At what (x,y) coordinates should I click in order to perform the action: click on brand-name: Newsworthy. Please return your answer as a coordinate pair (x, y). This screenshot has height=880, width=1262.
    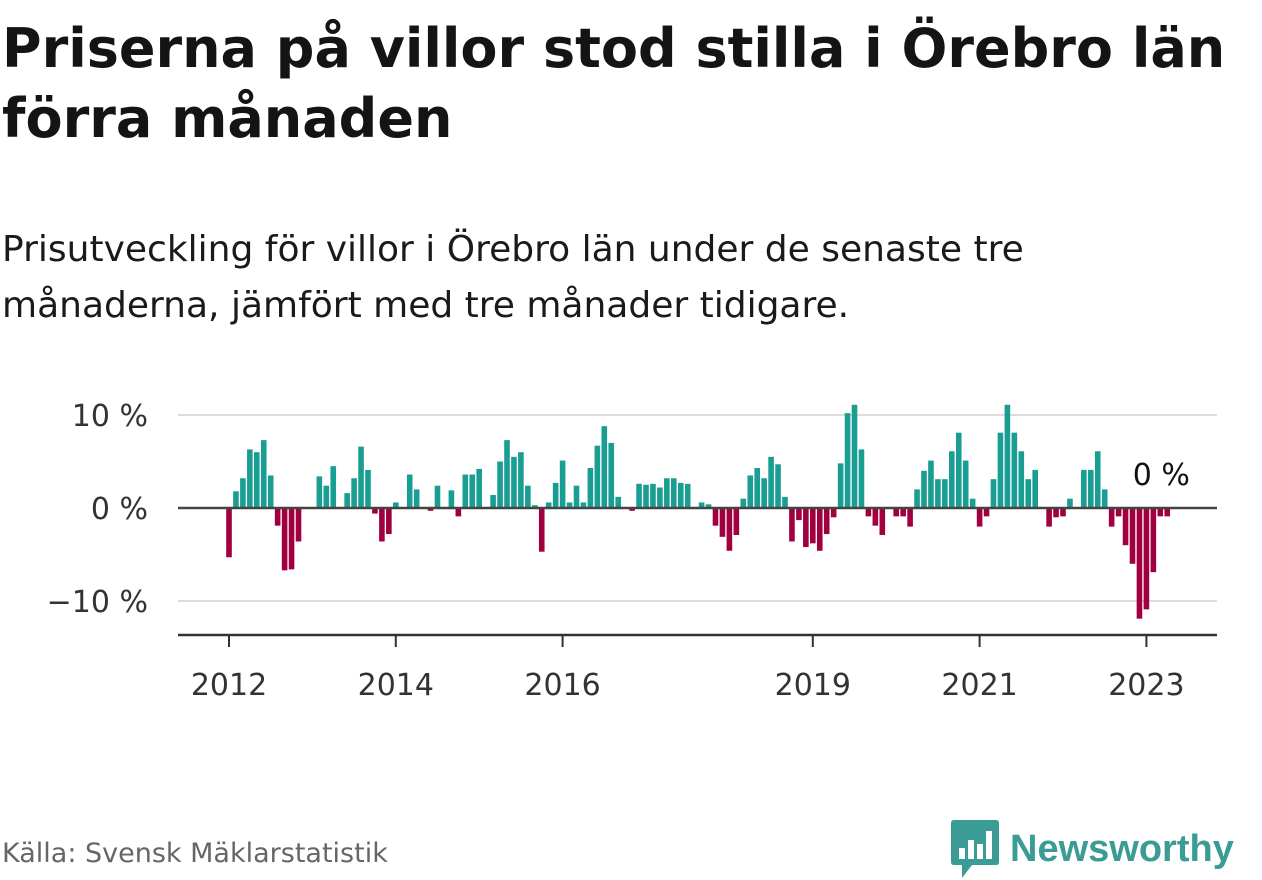
    Looking at the image, I should click on (1122, 848).